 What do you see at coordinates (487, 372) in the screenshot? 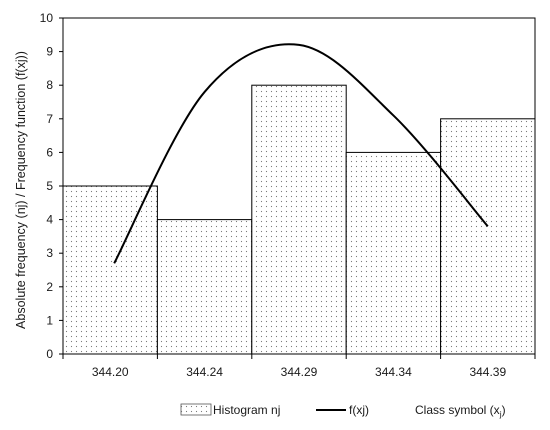
I see `x-tick-label: 344.39` at bounding box center [487, 372].